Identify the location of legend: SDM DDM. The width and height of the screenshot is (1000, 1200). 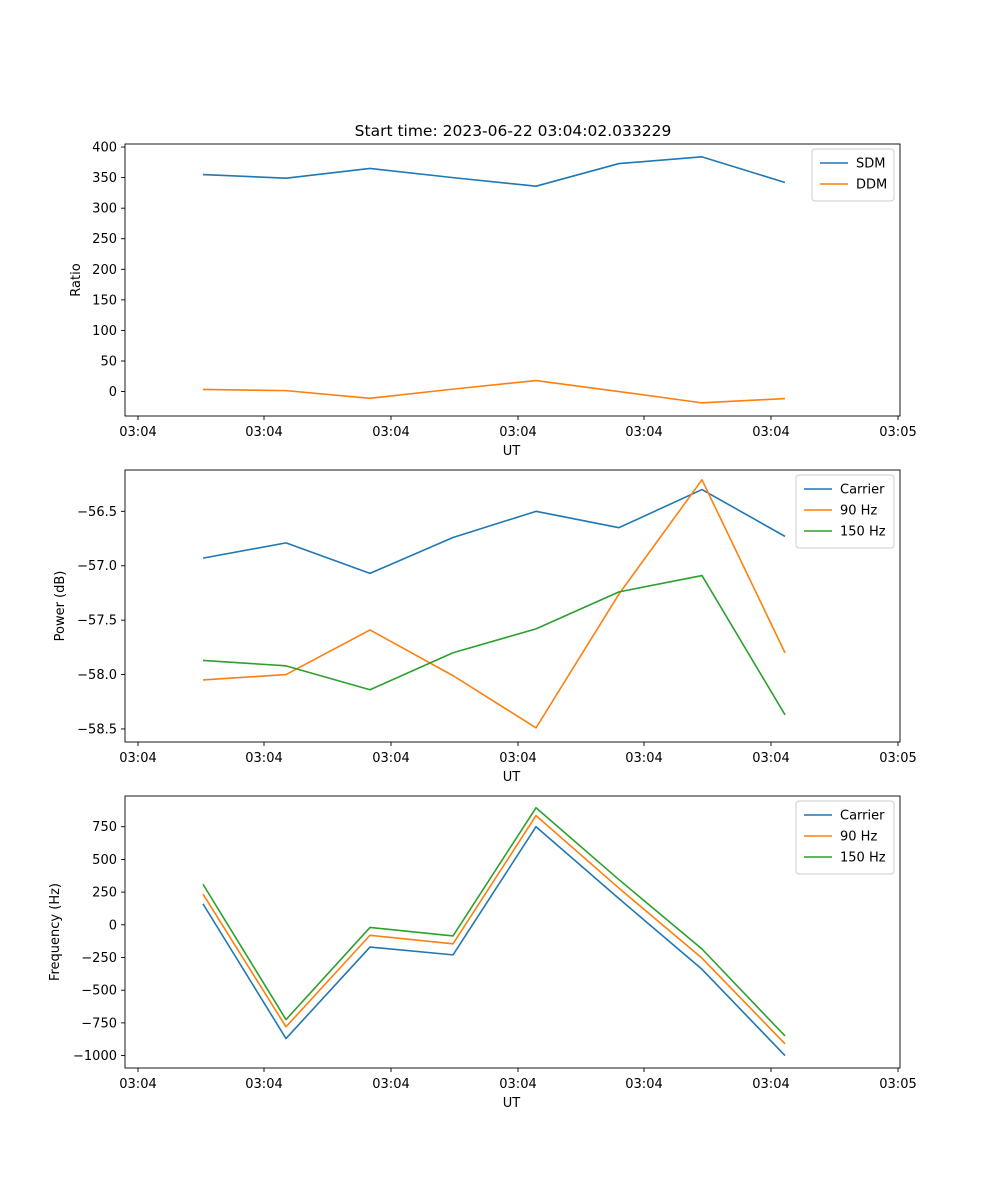
(853, 175).